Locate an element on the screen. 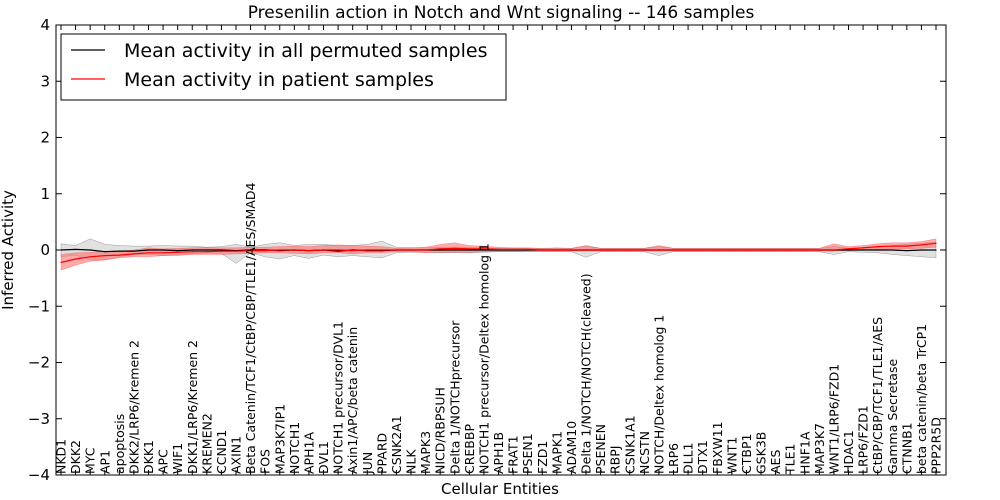  x-tick-label: Delta 1/NOTCHprecursor is located at coordinates (454, 397).